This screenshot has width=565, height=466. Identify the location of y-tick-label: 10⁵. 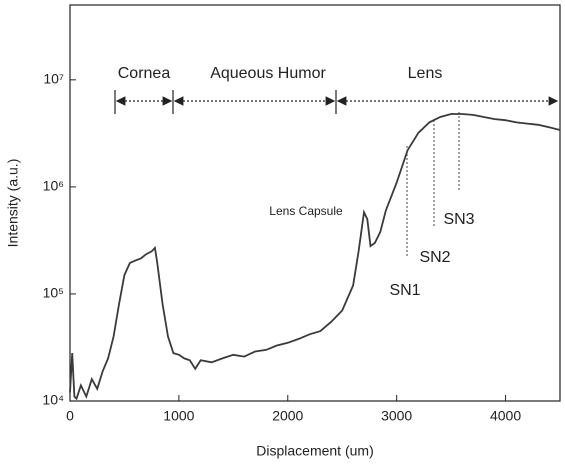
(53, 293).